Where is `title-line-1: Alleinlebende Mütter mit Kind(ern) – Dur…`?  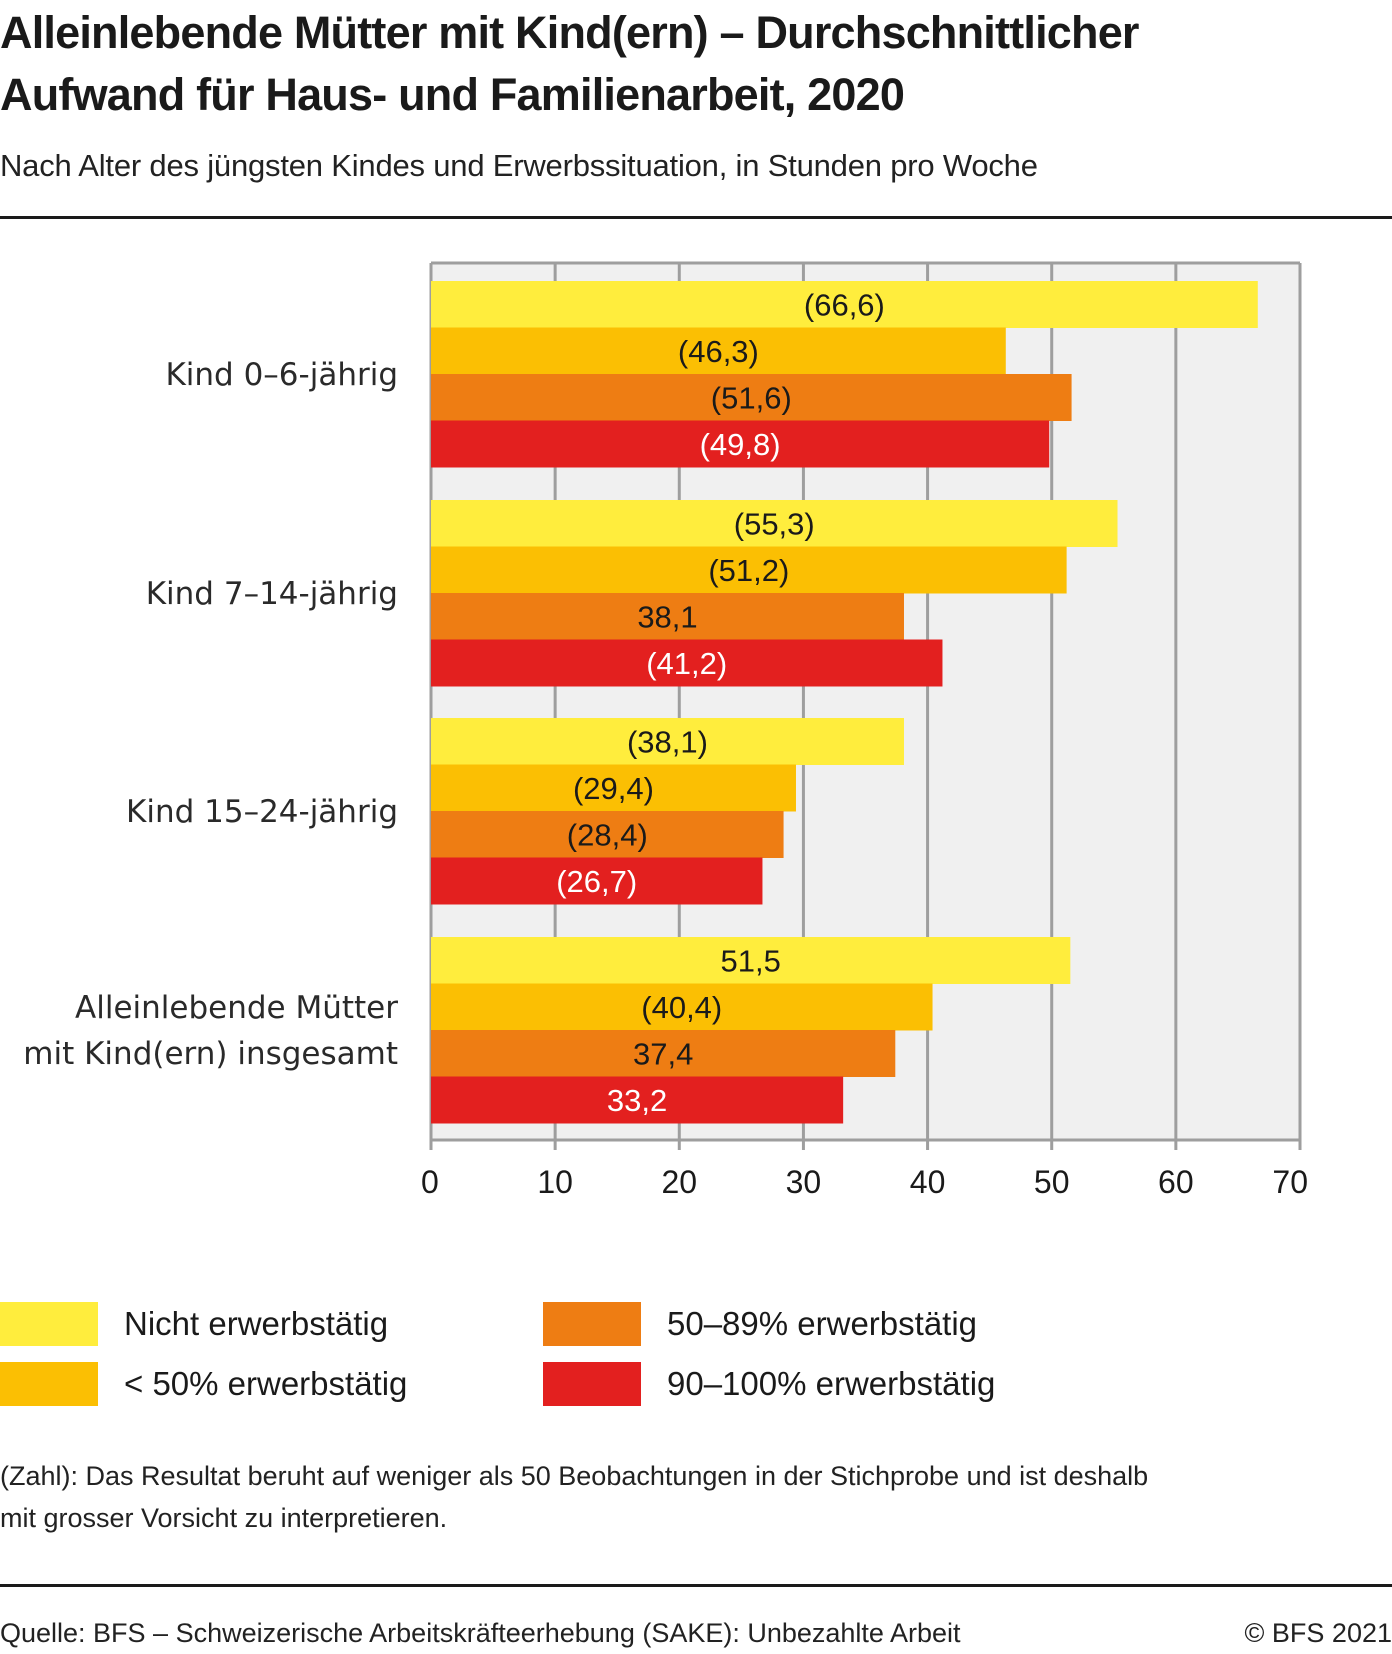 title-line-1: Alleinlebende Mütter mit Kind(ern) – Dur… is located at coordinates (569, 32).